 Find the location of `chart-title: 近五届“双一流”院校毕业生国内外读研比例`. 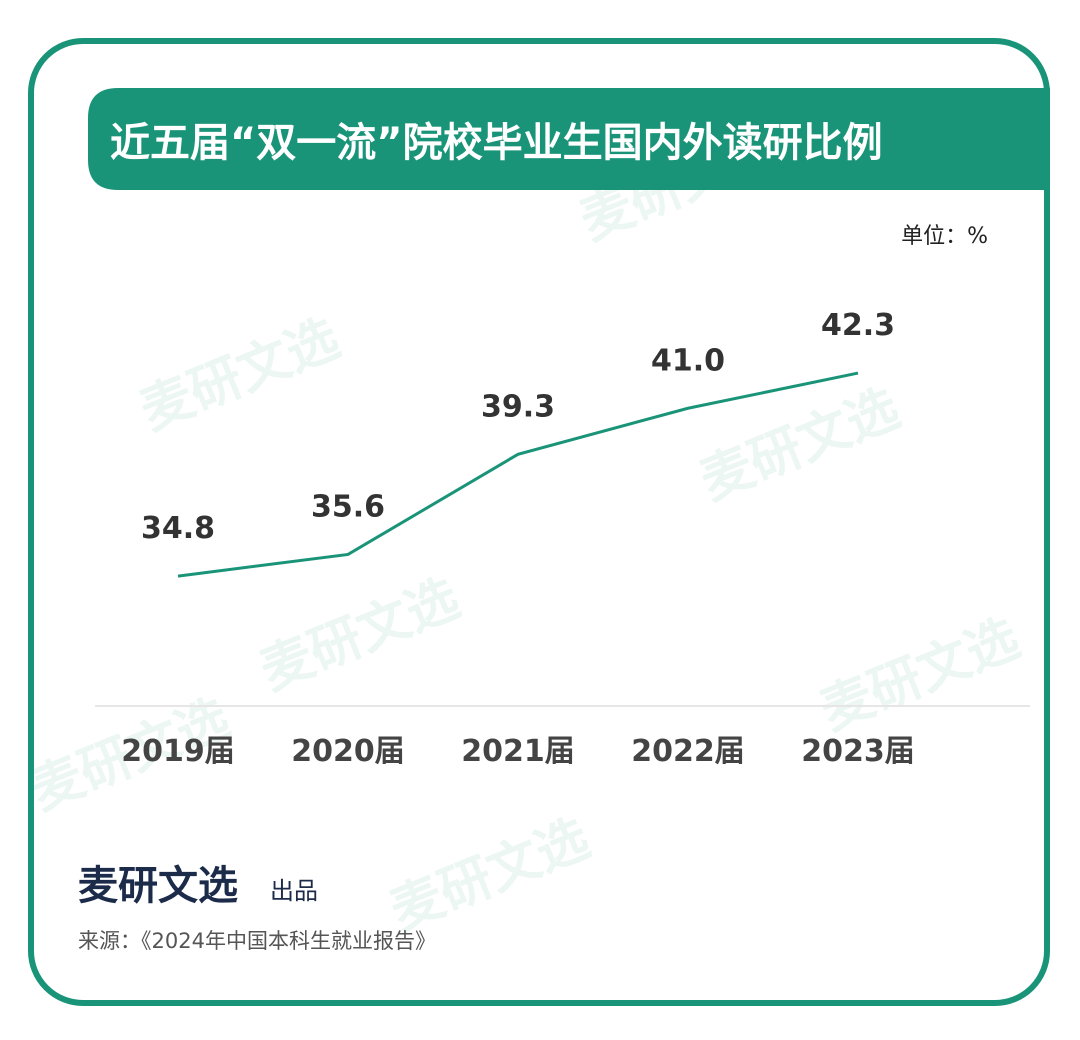

chart-title: 近五届“双一流”院校毕业生国内外读研比例 is located at coordinates (496, 143).